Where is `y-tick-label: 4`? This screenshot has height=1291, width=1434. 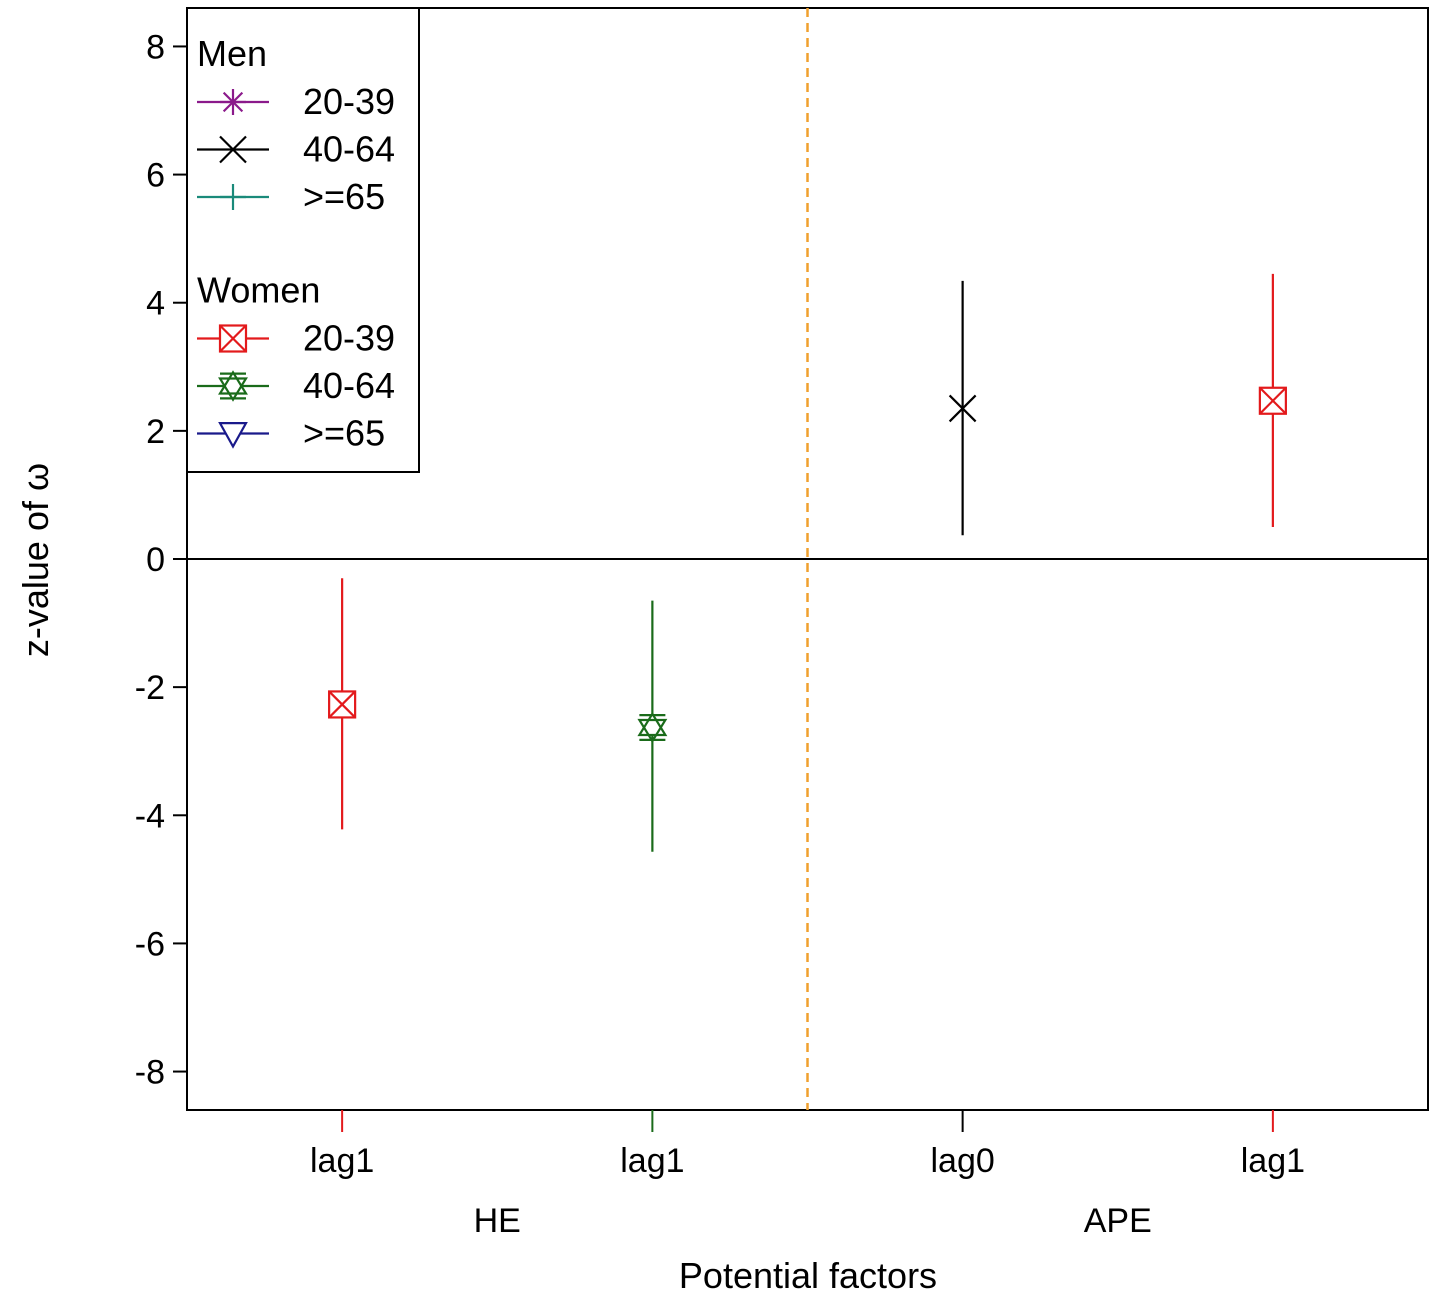 y-tick-label: 4 is located at coordinates (155, 304).